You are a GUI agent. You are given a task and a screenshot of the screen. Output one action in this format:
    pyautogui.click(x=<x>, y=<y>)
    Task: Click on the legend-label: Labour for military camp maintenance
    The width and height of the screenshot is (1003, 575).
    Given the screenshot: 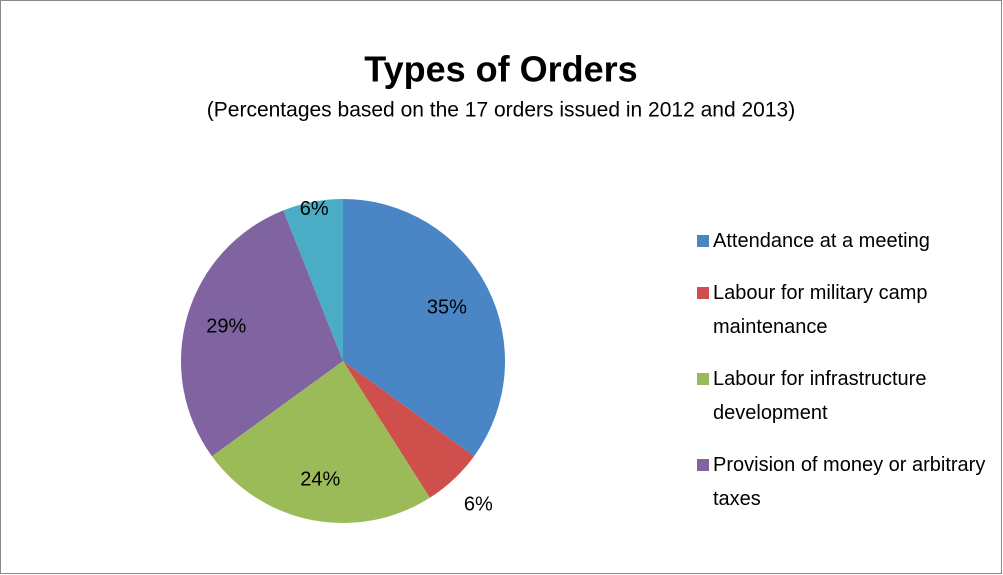 What is the action you would take?
    pyautogui.click(x=820, y=310)
    